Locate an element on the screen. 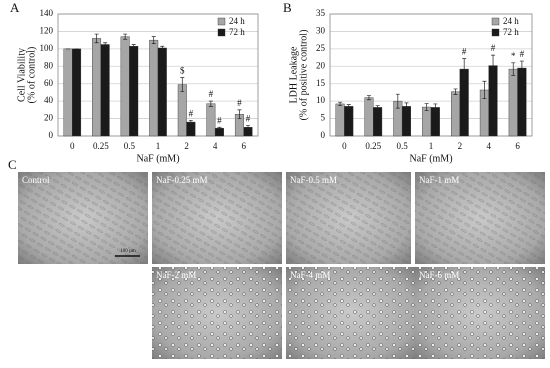  y-tick-label: 80 is located at coordinates (49, 65).